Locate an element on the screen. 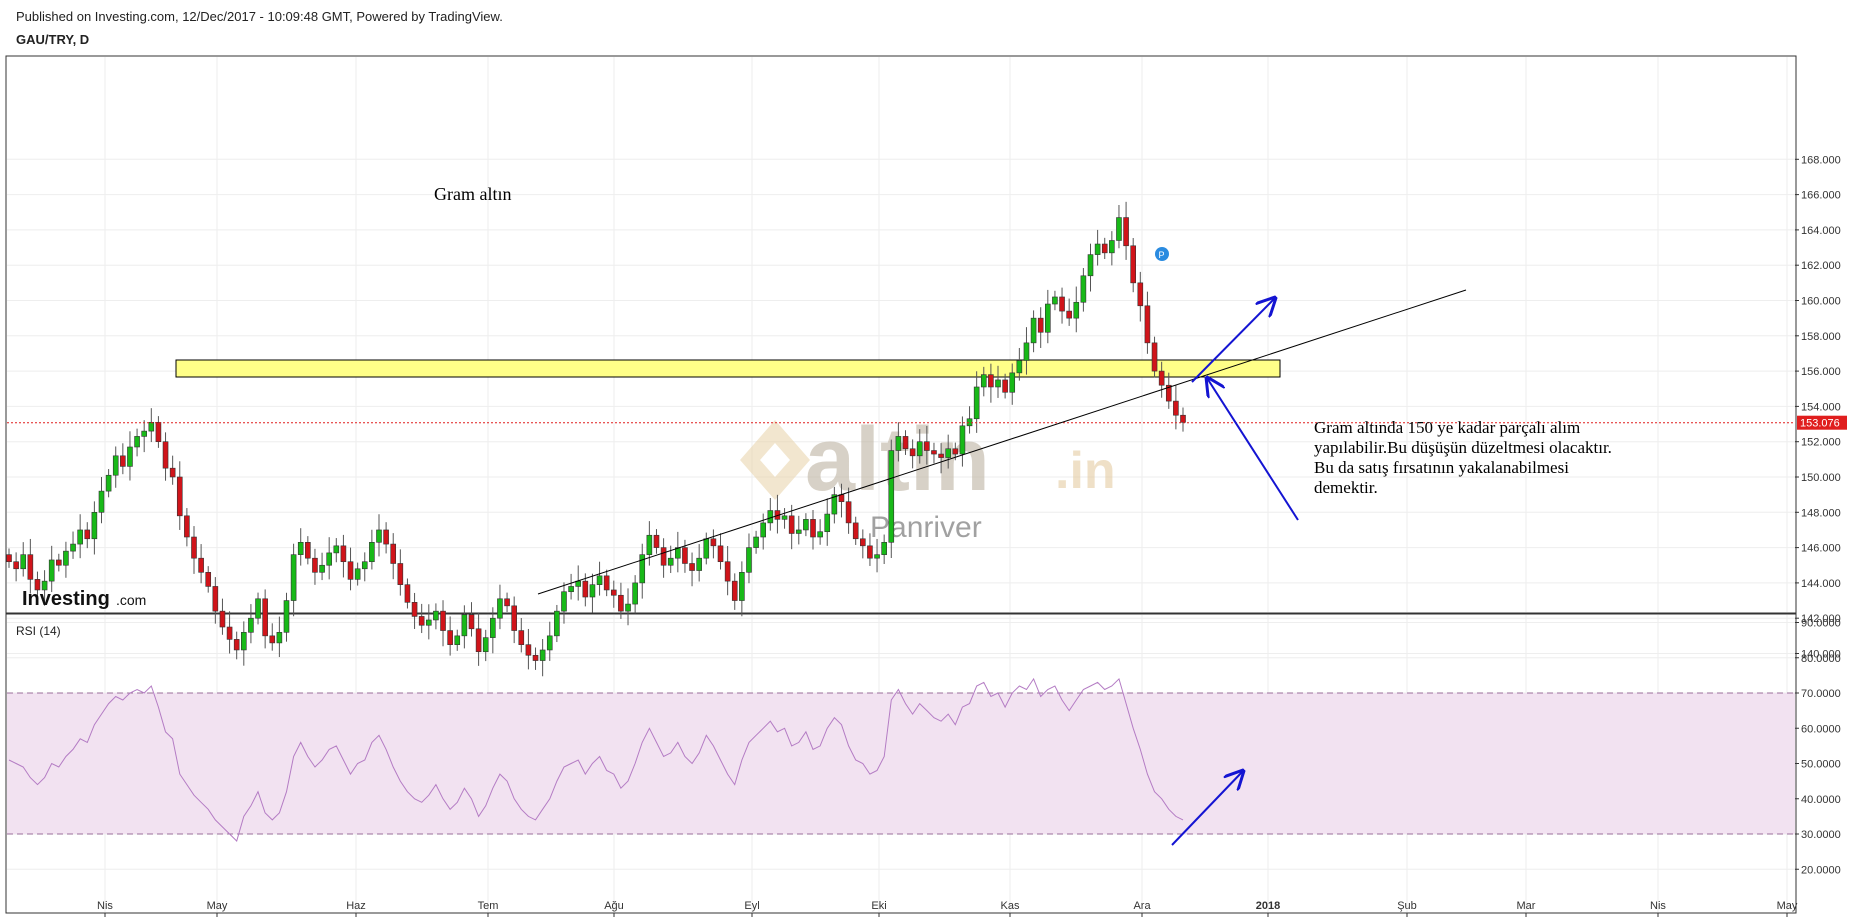 The width and height of the screenshot is (1853, 918). arrow-support-icon is located at coordinates (1253, 449).